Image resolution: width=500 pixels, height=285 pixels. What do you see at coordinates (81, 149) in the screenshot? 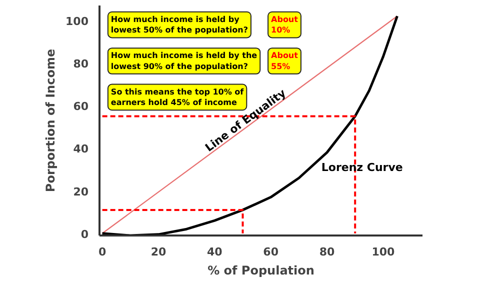
I see `y-tick-label: 40` at bounding box center [81, 149].